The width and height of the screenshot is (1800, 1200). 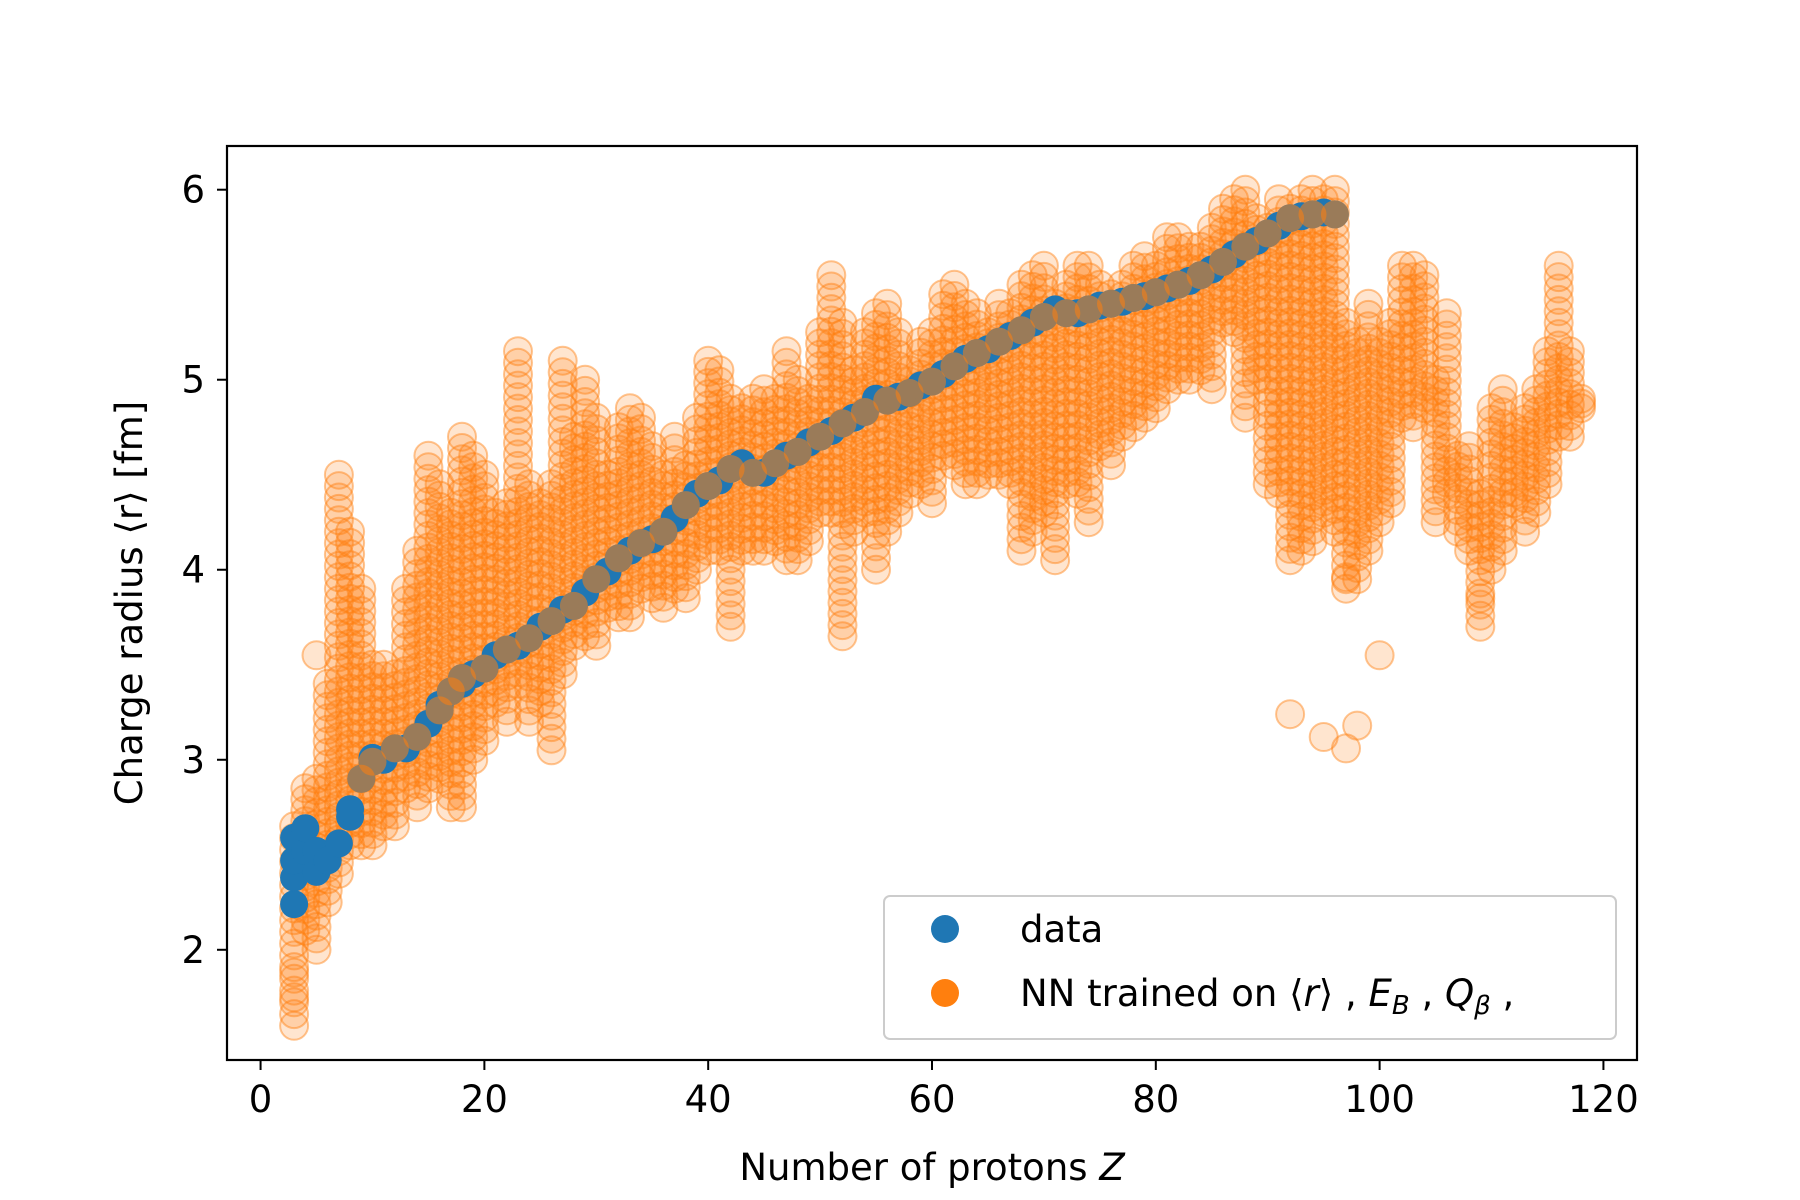 I want to click on y-axis-label: Charge radius ⟨r⟩ [fm], so click(x=129, y=603).